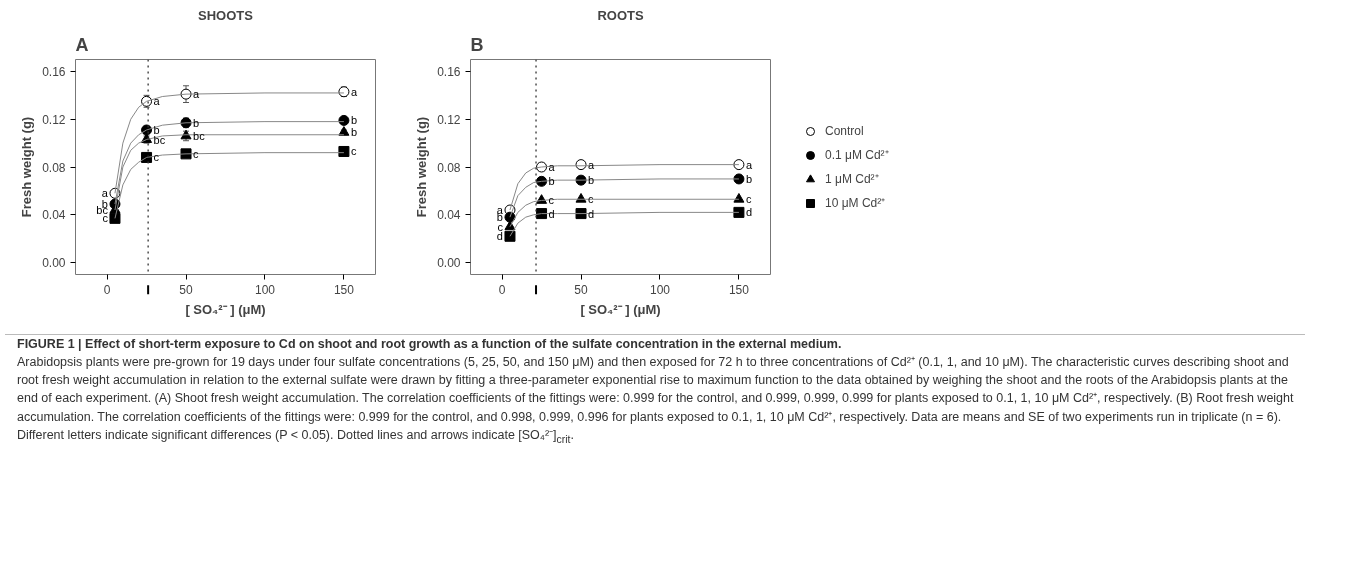  What do you see at coordinates (855, 203) in the screenshot?
I see `legend-label: 10 μM Cd²⁺` at bounding box center [855, 203].